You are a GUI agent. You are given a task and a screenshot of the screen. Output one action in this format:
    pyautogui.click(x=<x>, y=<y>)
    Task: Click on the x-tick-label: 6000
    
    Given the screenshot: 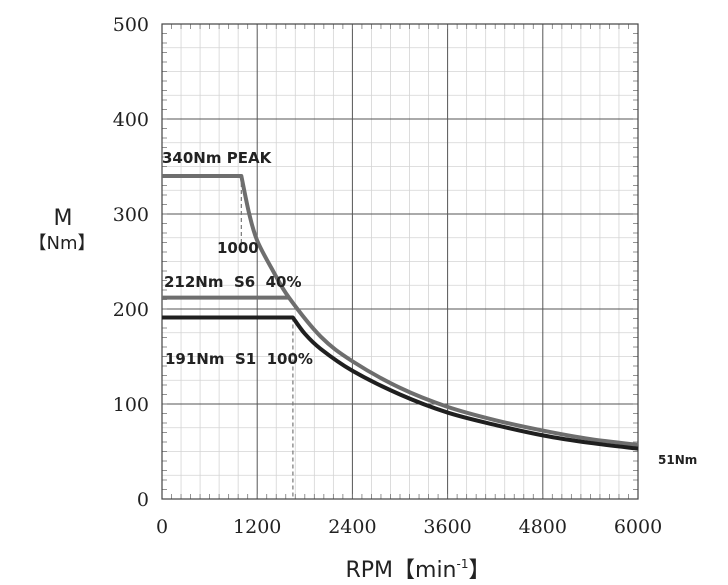 What is the action you would take?
    pyautogui.click(x=638, y=527)
    